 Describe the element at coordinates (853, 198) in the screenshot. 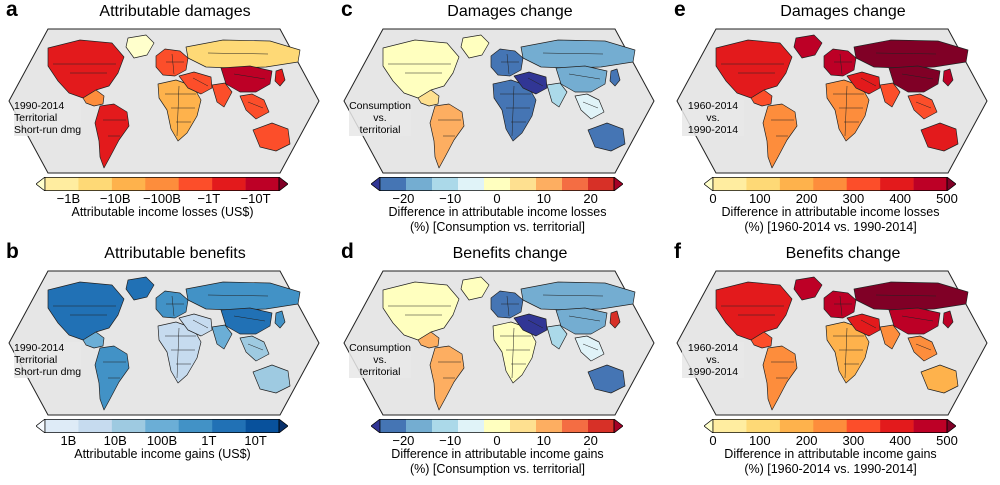

I see `colorbar-tick-label: 300` at that location.